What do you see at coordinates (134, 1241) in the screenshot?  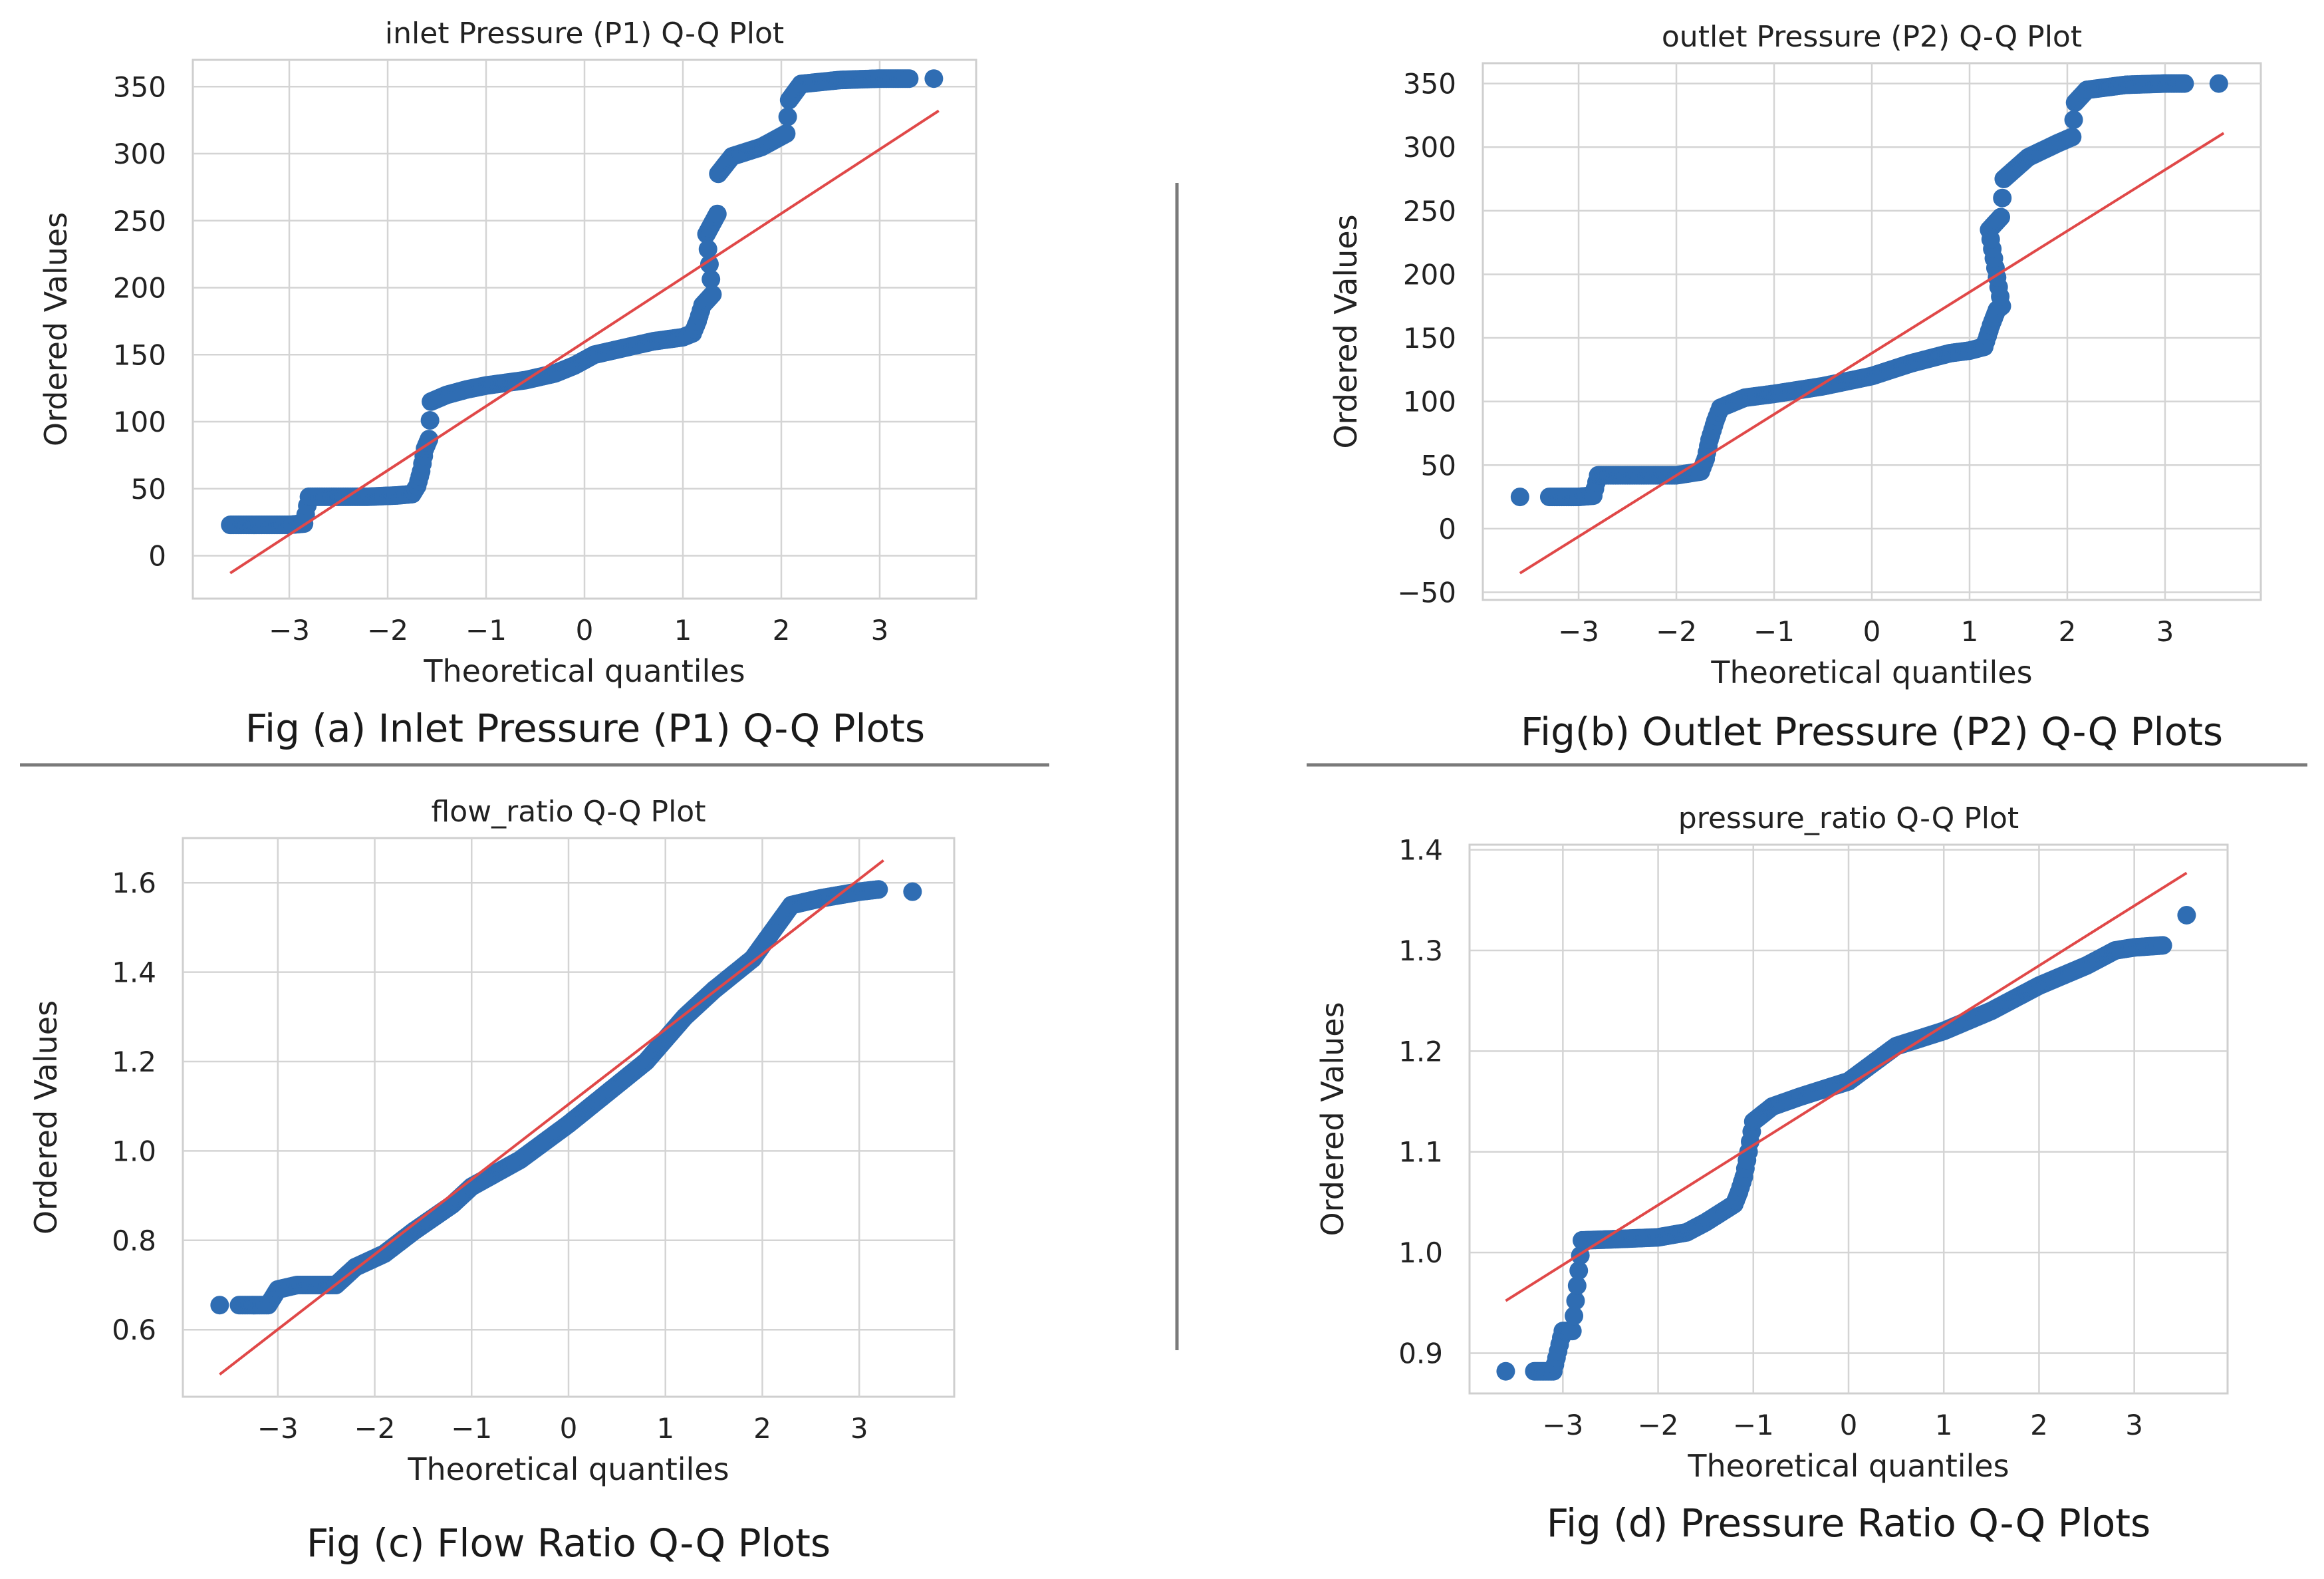 I see `y-tick-label: 0.8` at bounding box center [134, 1241].